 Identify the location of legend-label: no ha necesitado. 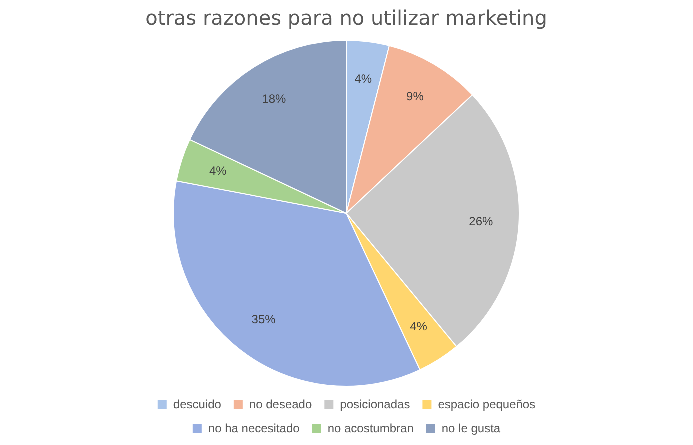
(254, 428).